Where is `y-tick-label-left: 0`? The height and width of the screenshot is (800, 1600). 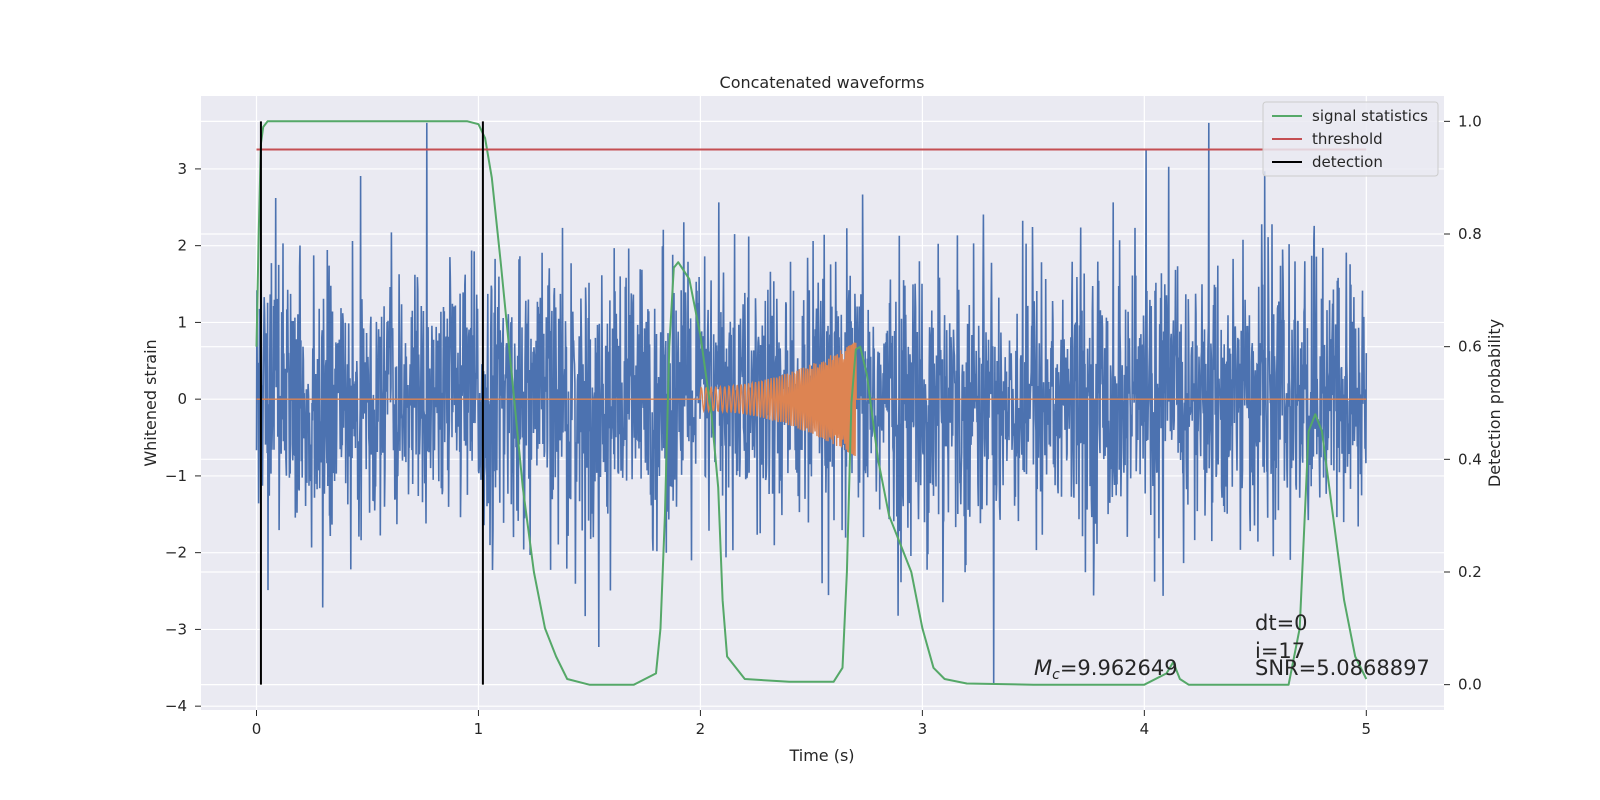 y-tick-label-left: 0 is located at coordinates (182, 399).